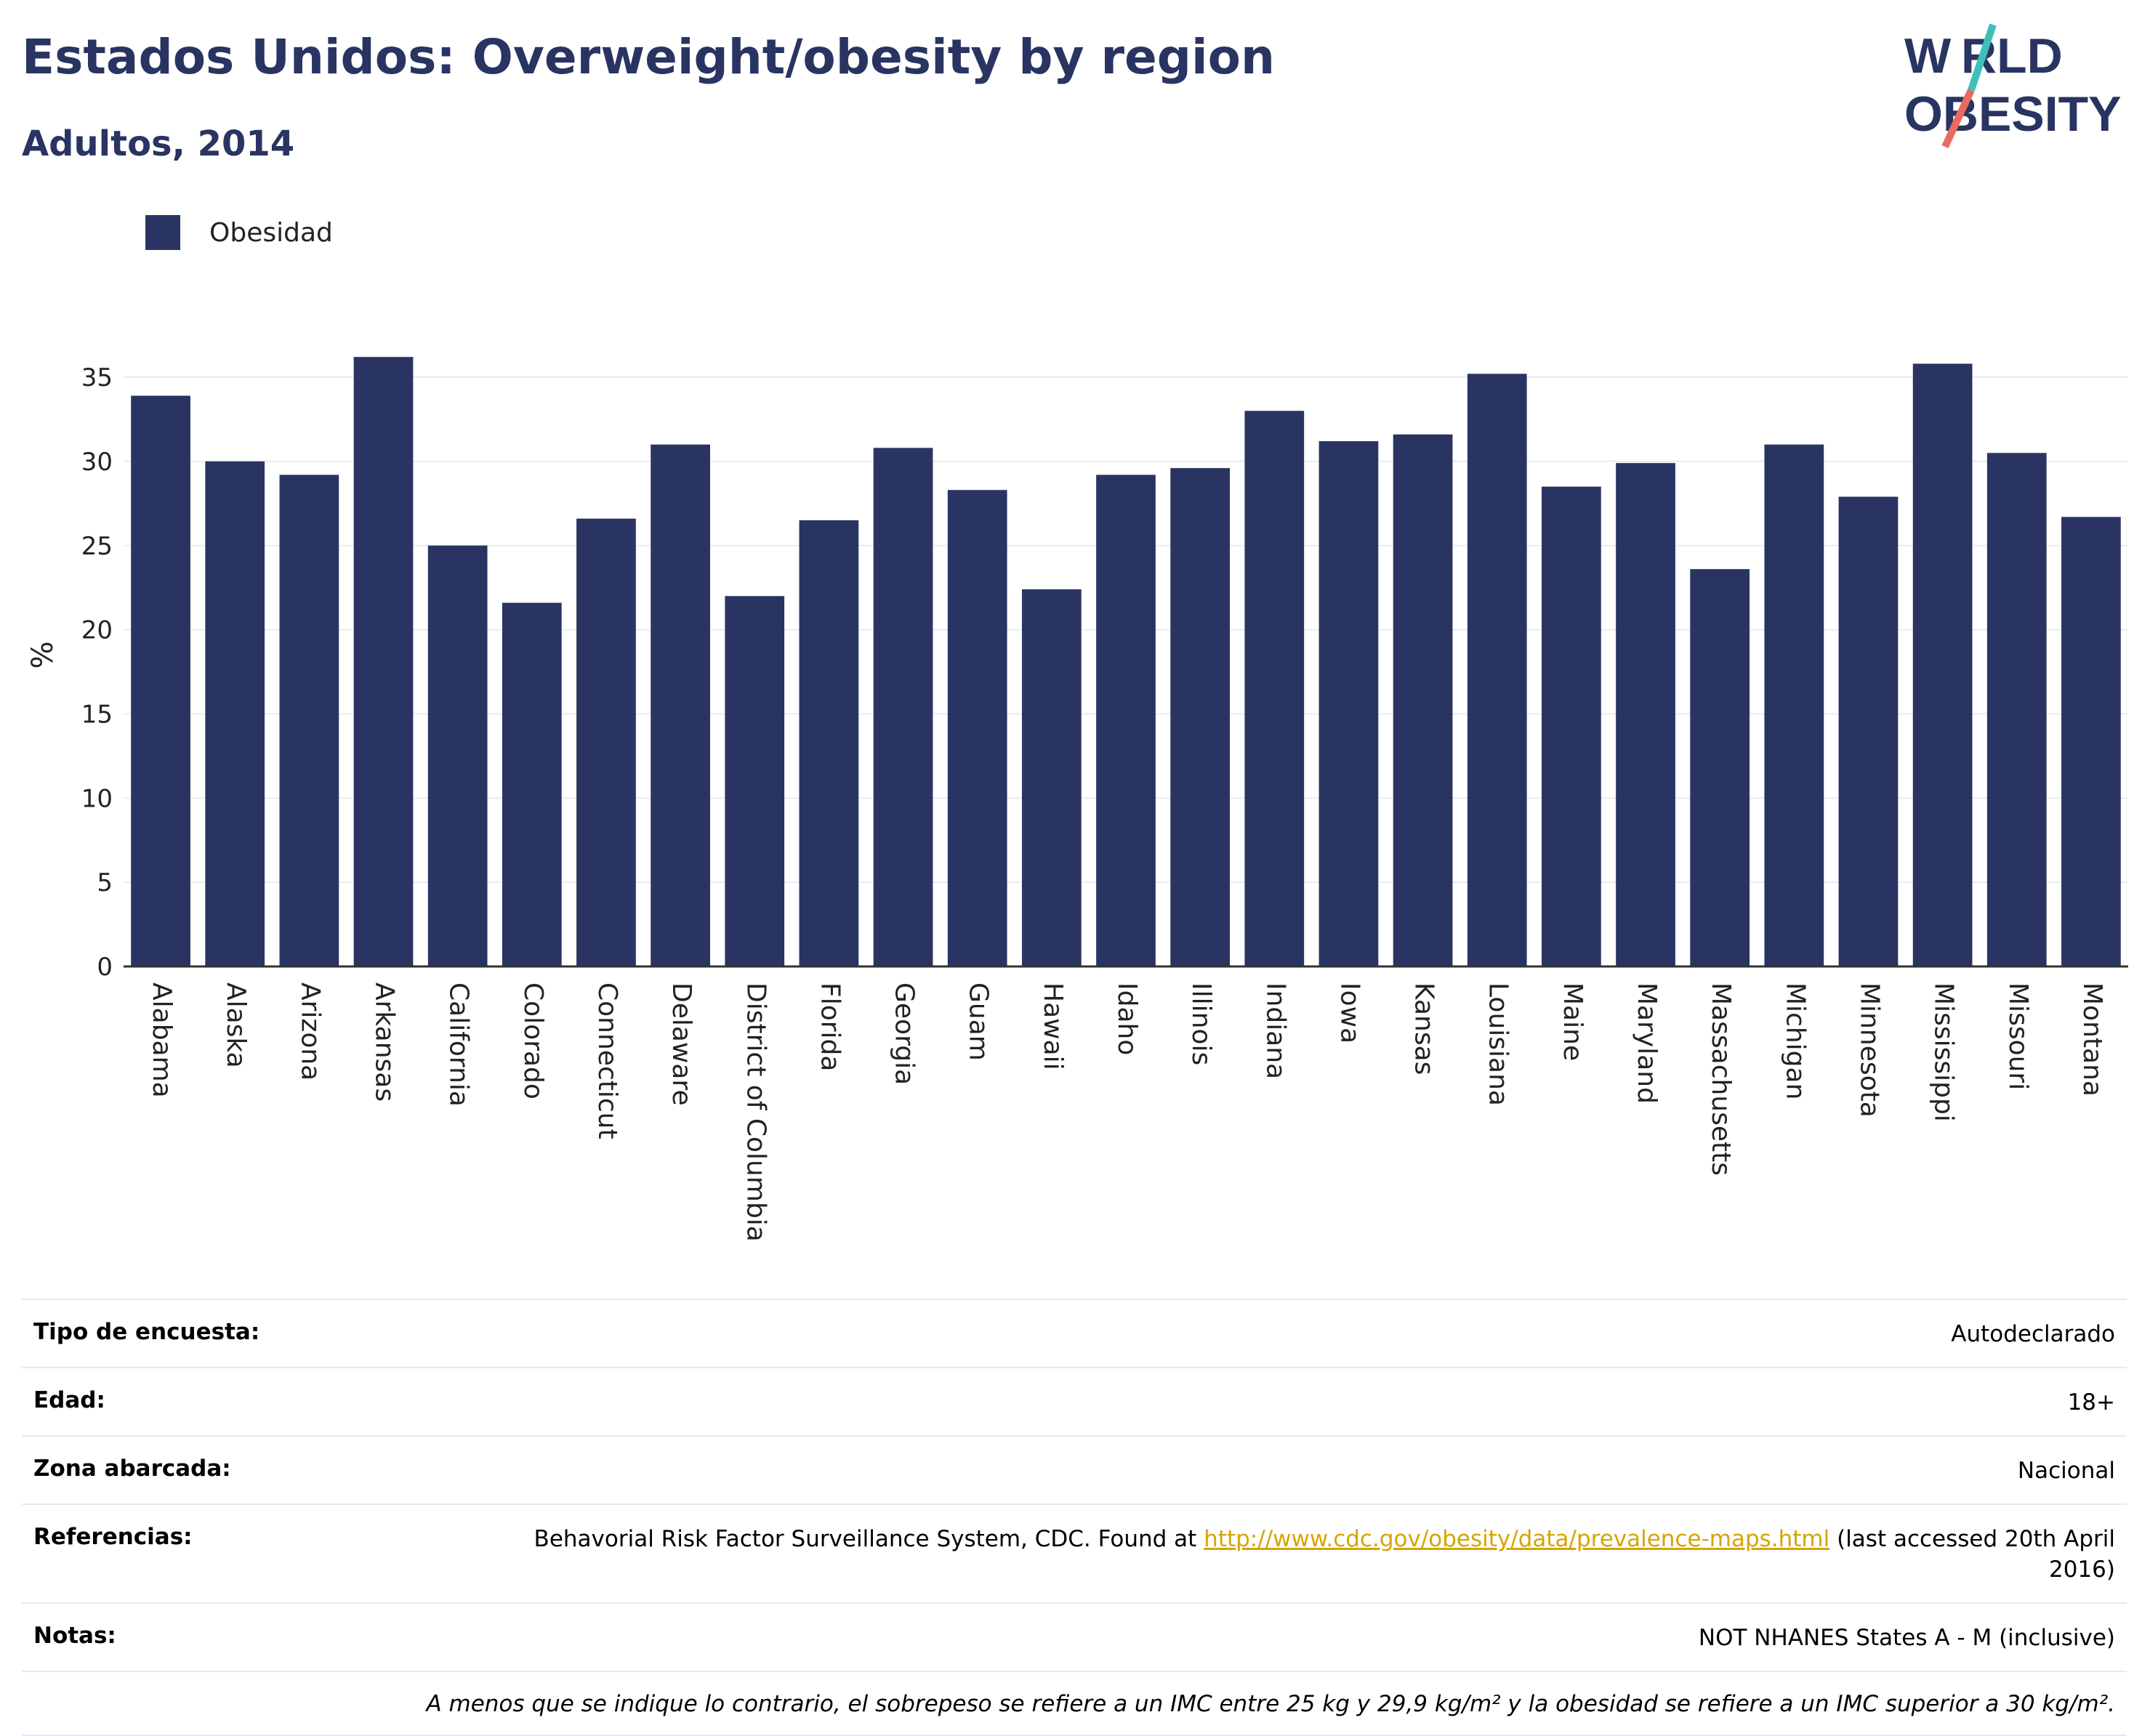 The width and height of the screenshot is (2150, 1736). I want to click on chart-legend: Obesidad, so click(239, 232).